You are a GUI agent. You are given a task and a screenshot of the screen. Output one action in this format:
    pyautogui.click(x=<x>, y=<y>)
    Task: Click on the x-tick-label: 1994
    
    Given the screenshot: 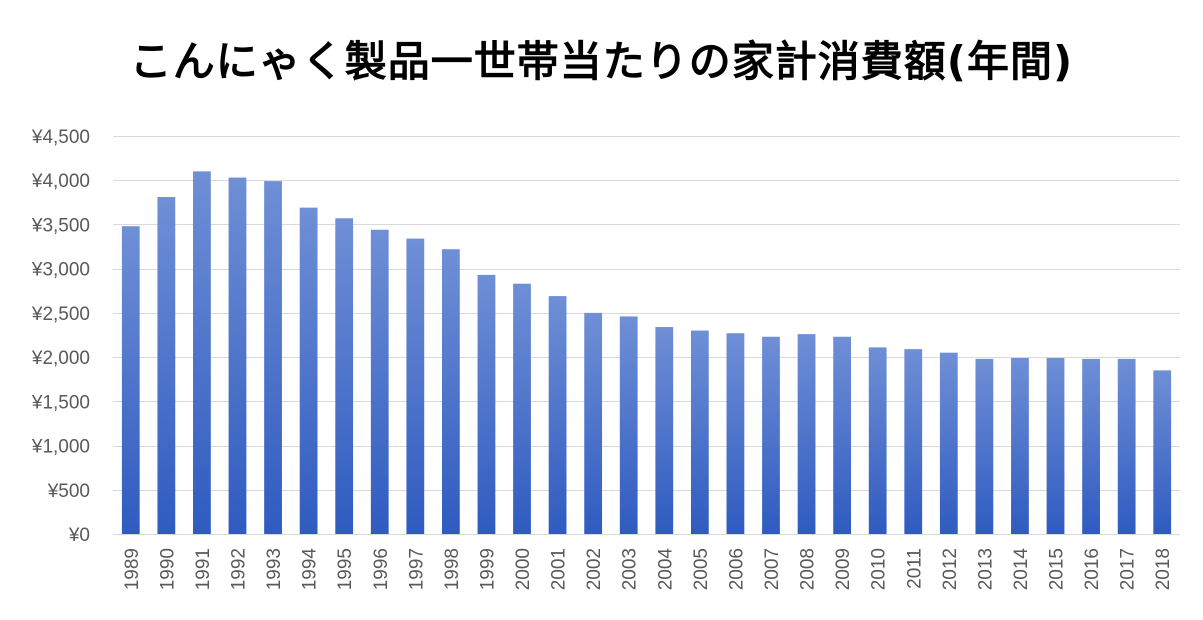 What is the action you would take?
    pyautogui.click(x=310, y=569)
    